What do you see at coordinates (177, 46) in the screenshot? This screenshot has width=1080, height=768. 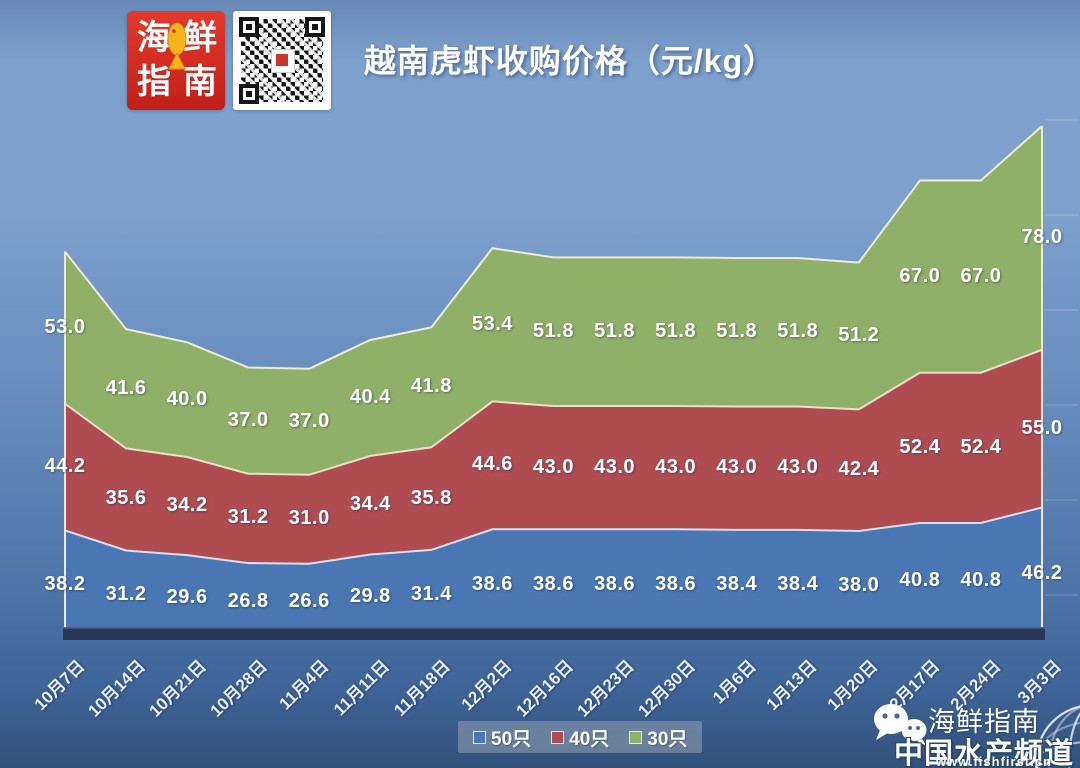 I see `fish-icon` at bounding box center [177, 46].